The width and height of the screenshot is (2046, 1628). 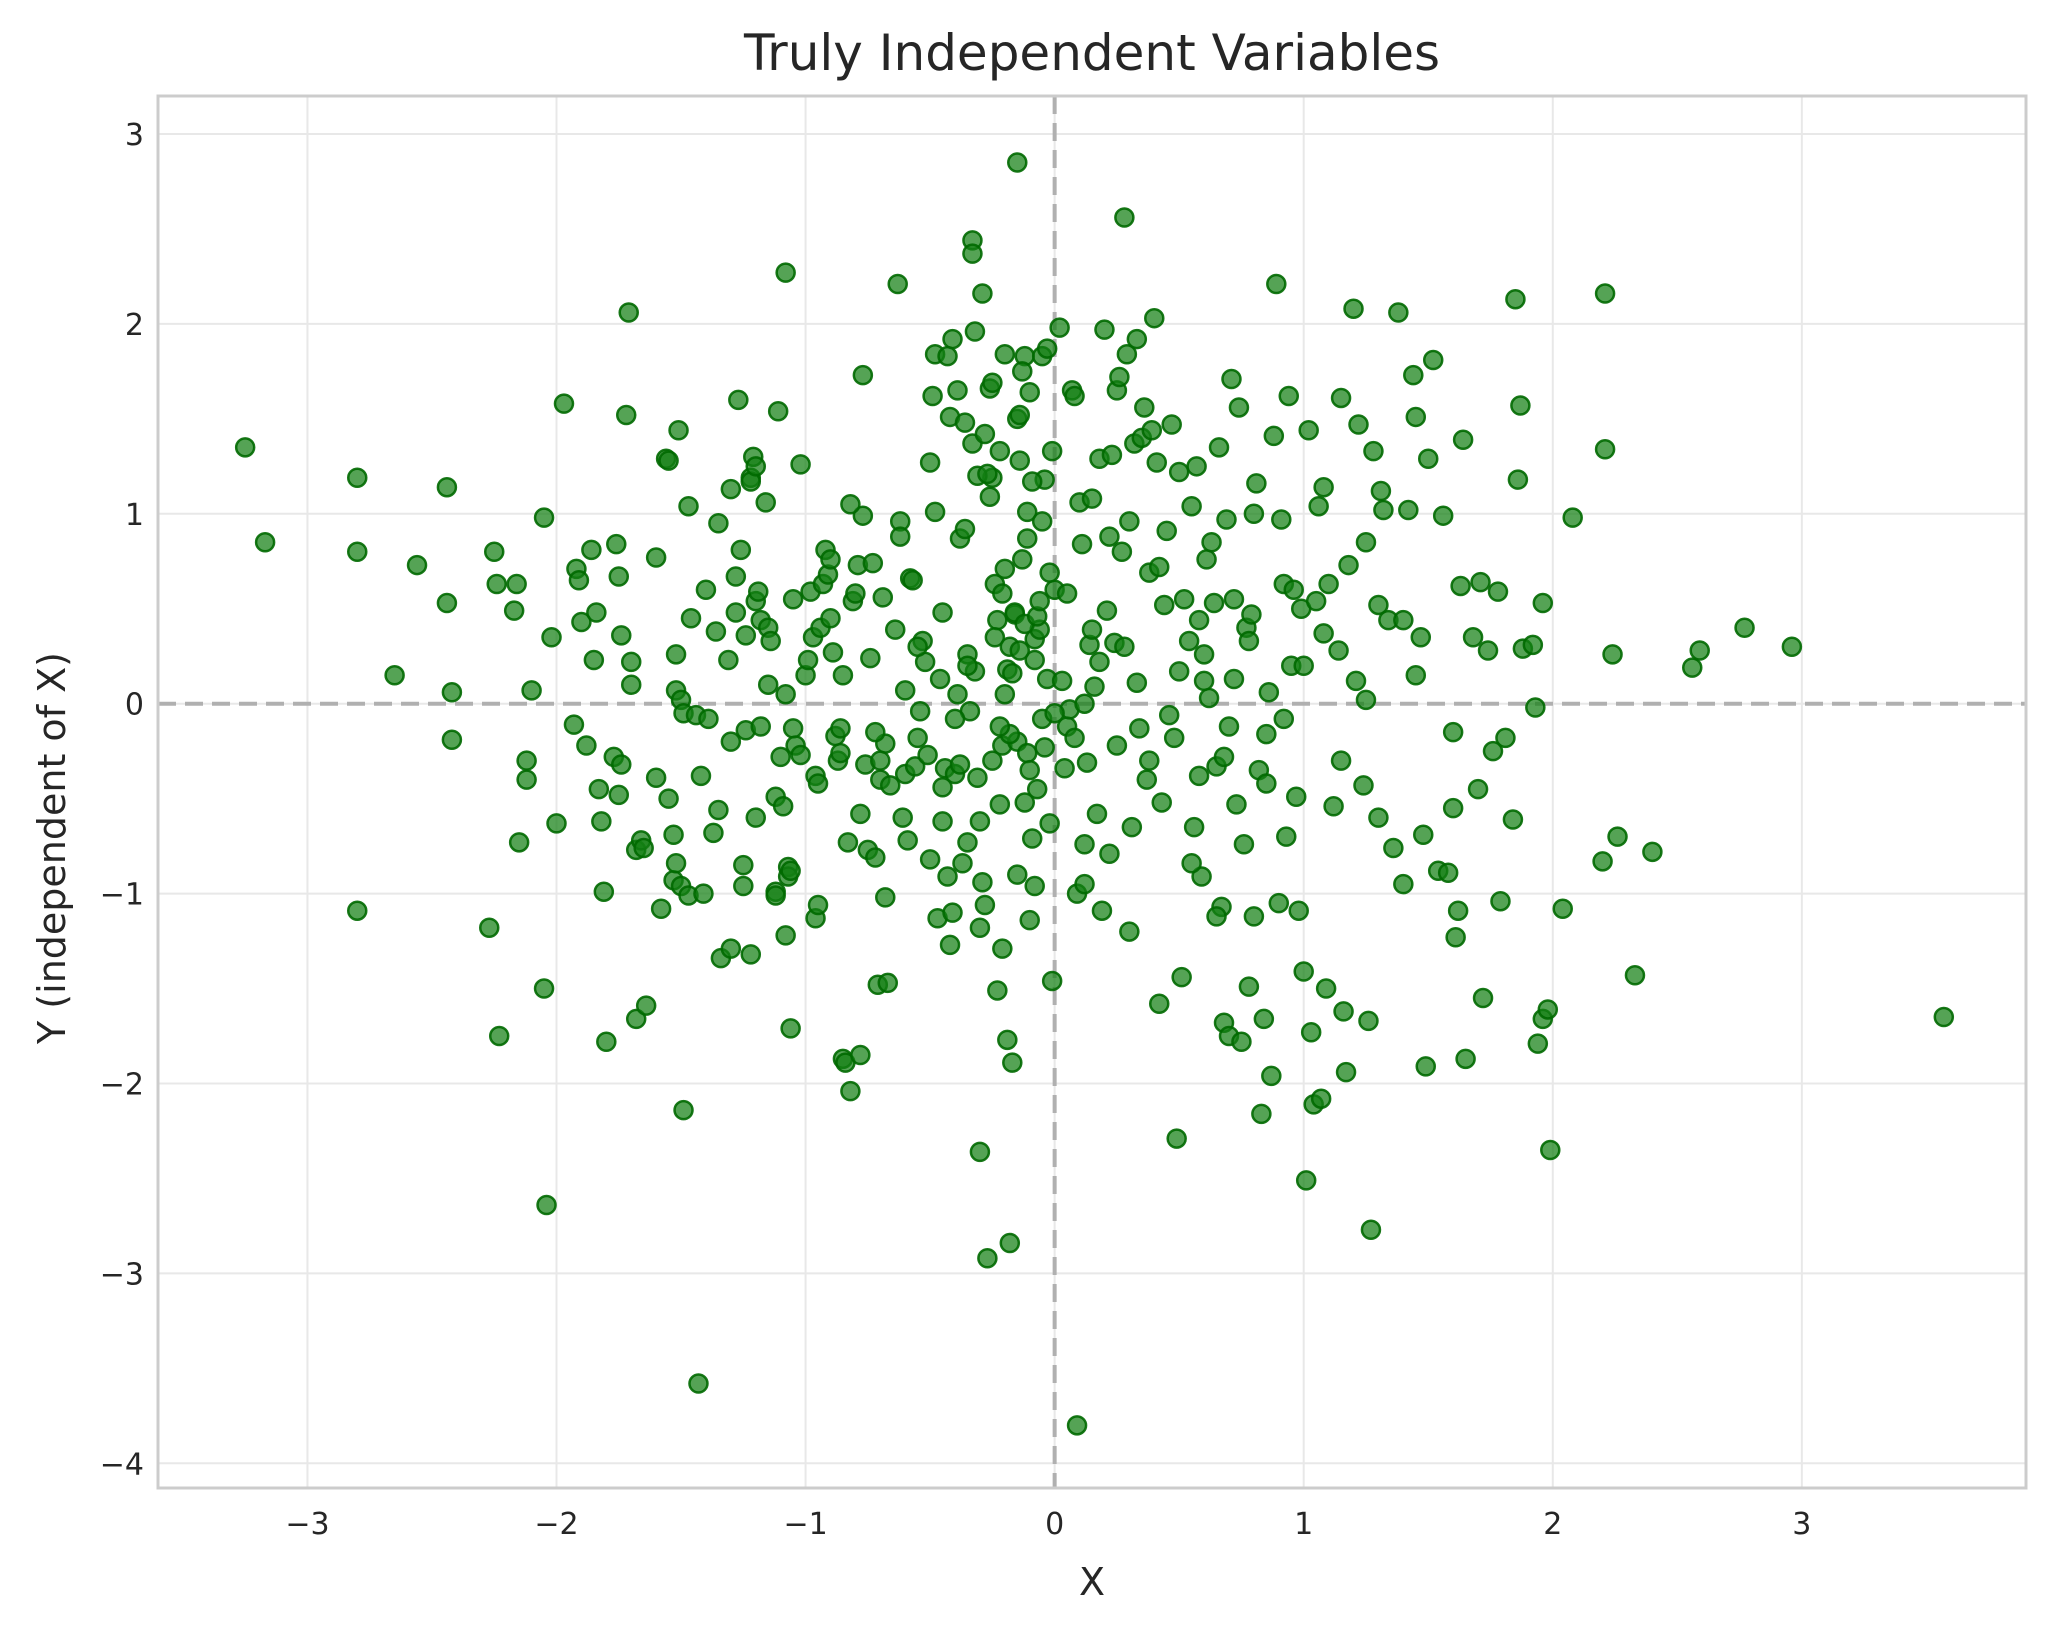 What do you see at coordinates (134, 325) in the screenshot?
I see `y-tick-label-6: 2` at bounding box center [134, 325].